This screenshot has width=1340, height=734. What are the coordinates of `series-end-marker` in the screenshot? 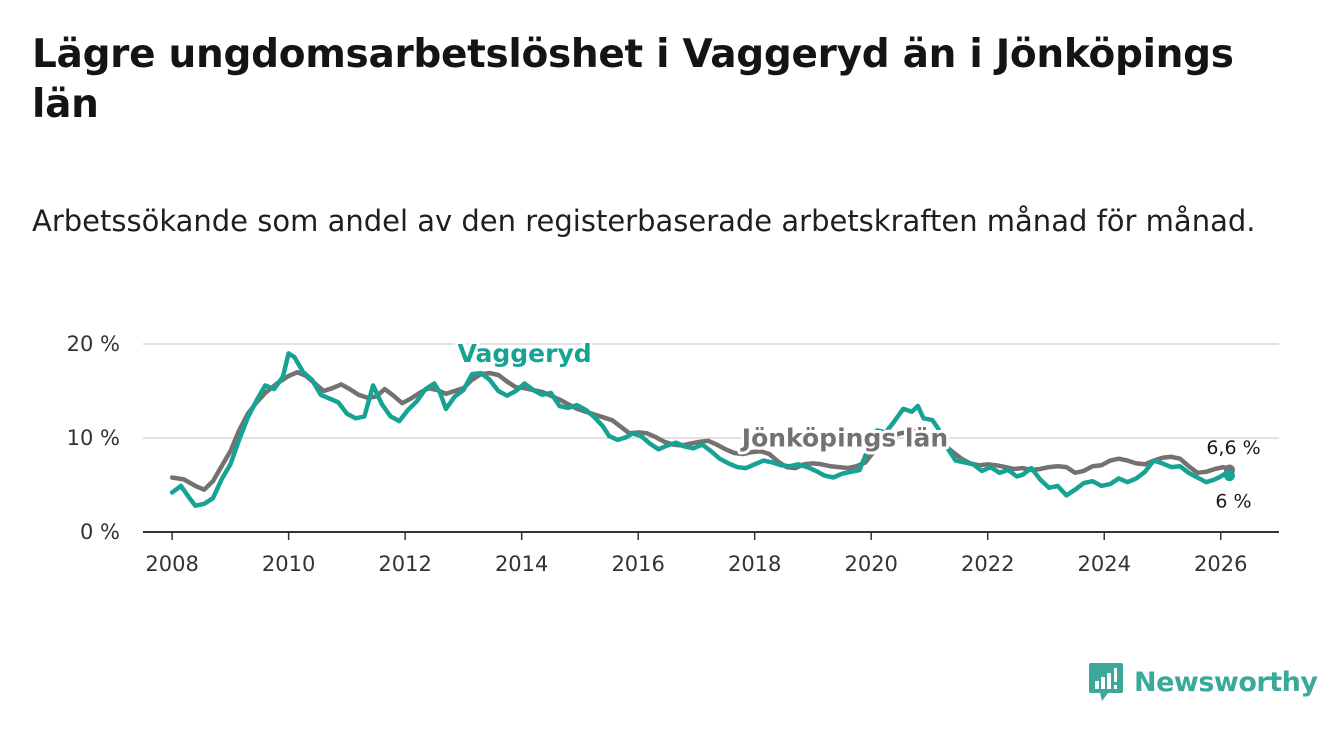 It's located at (1229, 476).